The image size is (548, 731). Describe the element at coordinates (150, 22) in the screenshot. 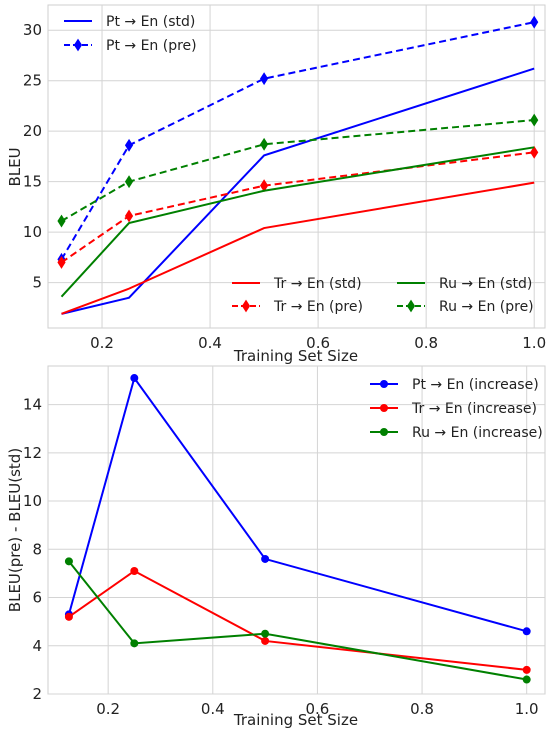

I see `legend-label: Pt → En (std)` at that location.